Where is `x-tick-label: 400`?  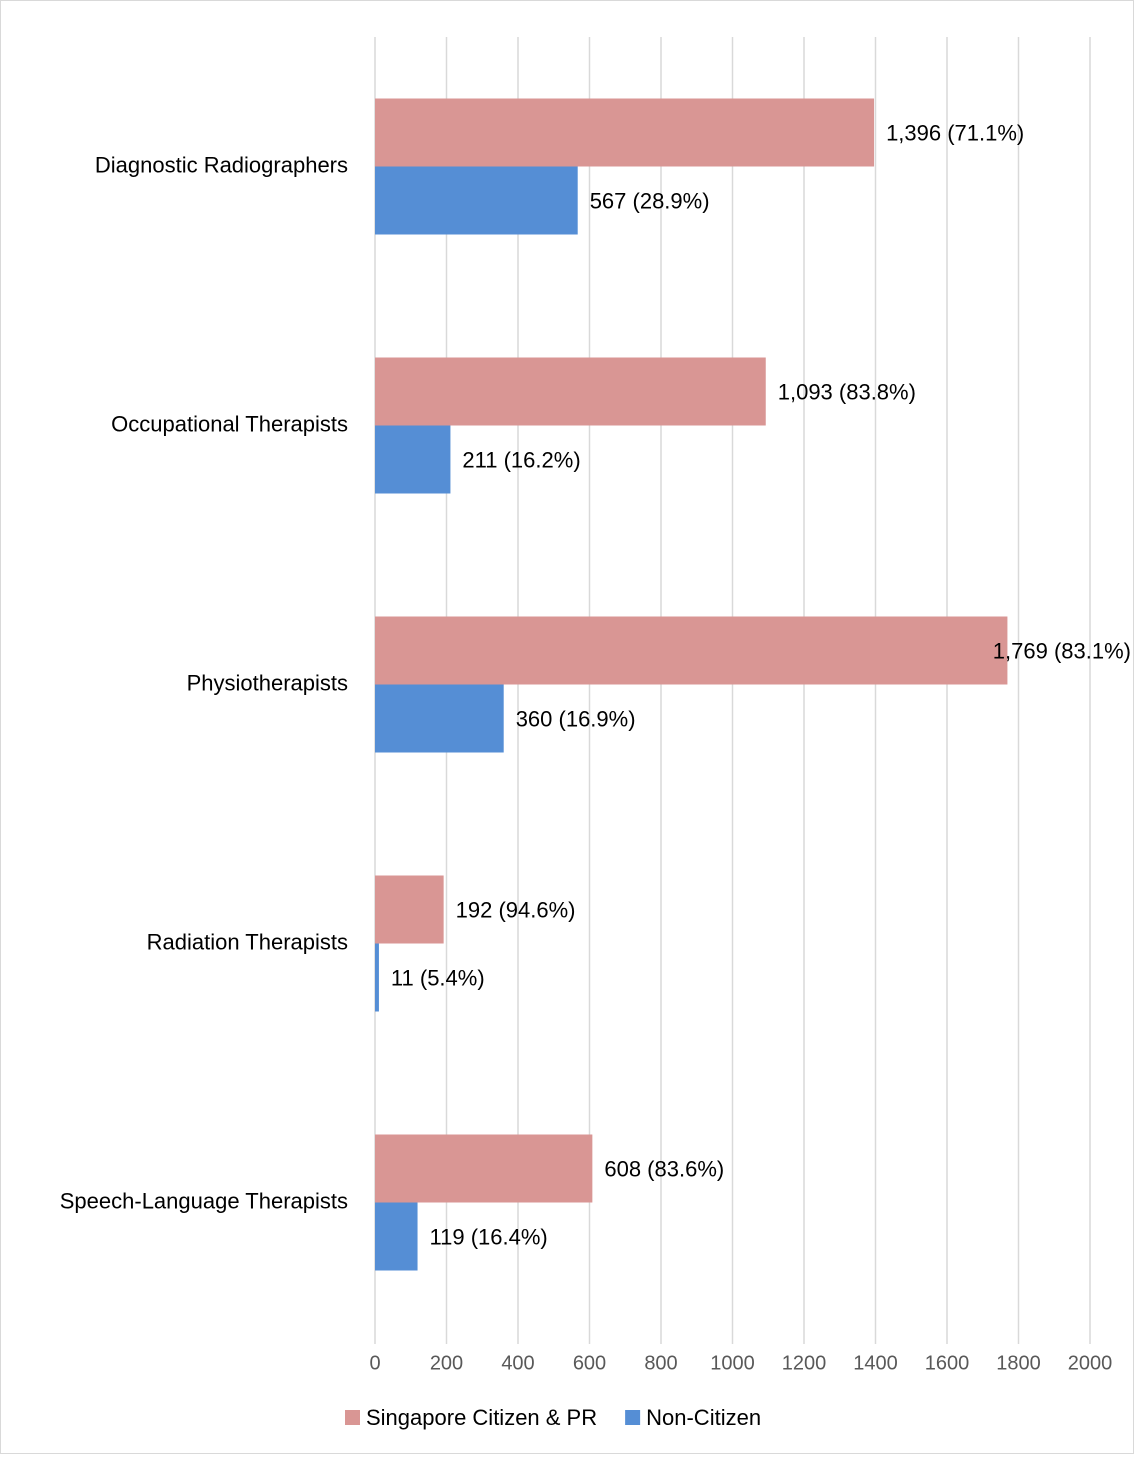 x-tick-label: 400 is located at coordinates (517, 1363).